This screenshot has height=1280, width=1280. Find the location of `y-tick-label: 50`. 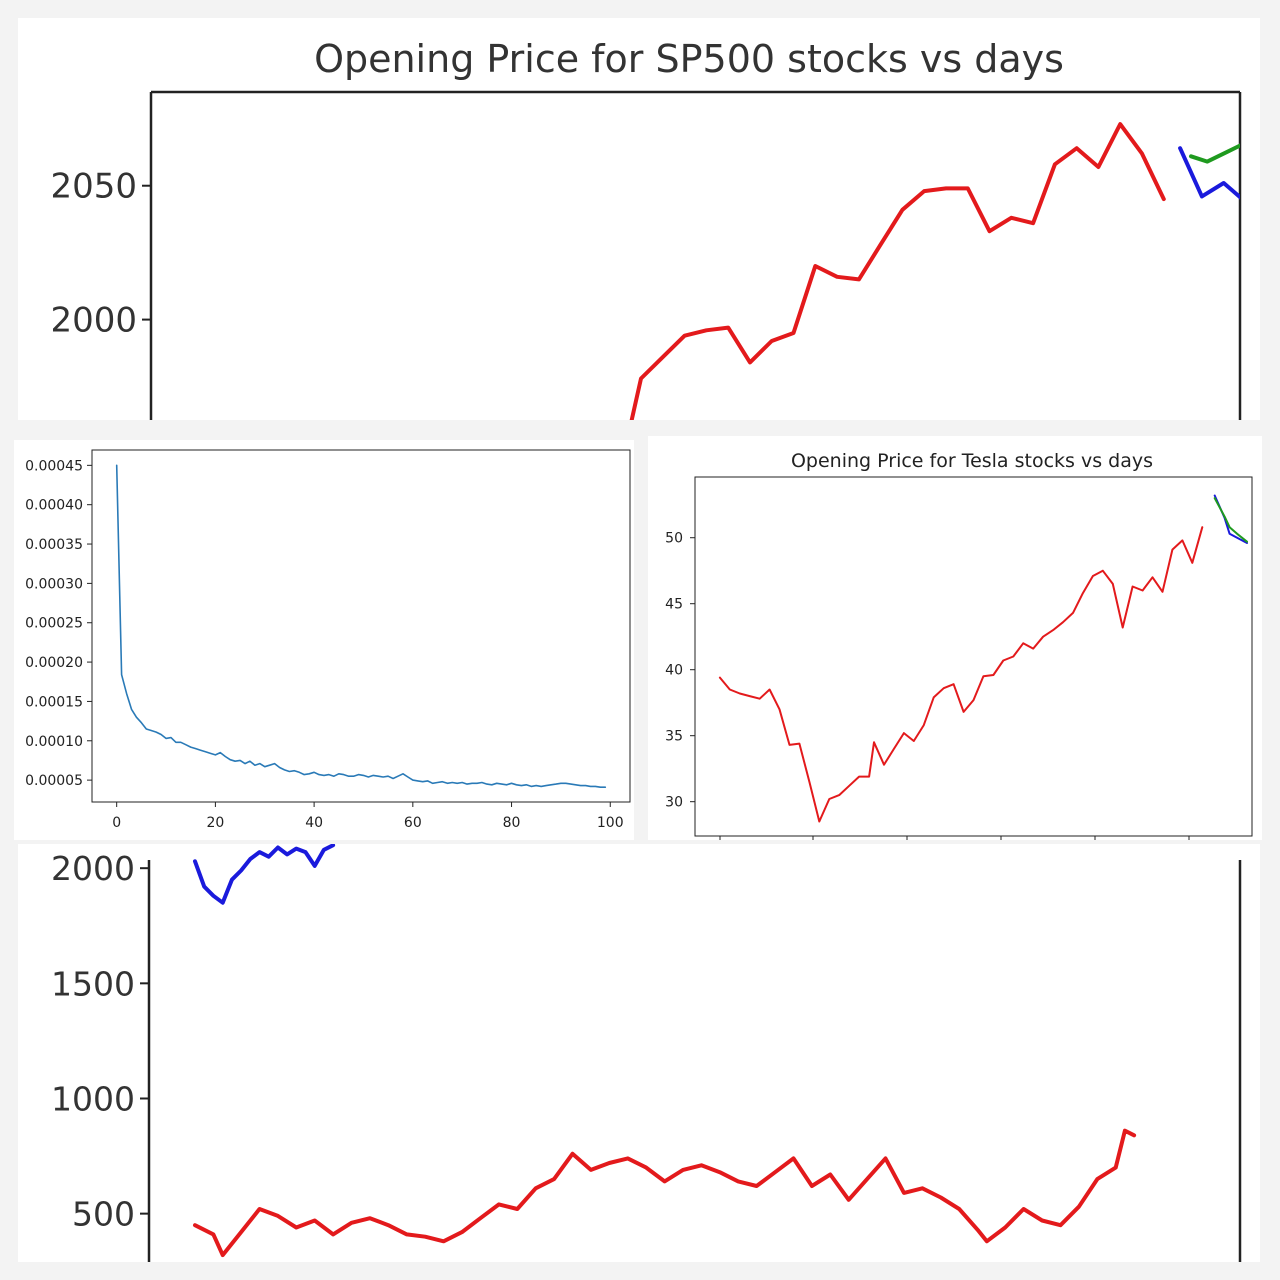

y-tick-label: 50 is located at coordinates (674, 539).